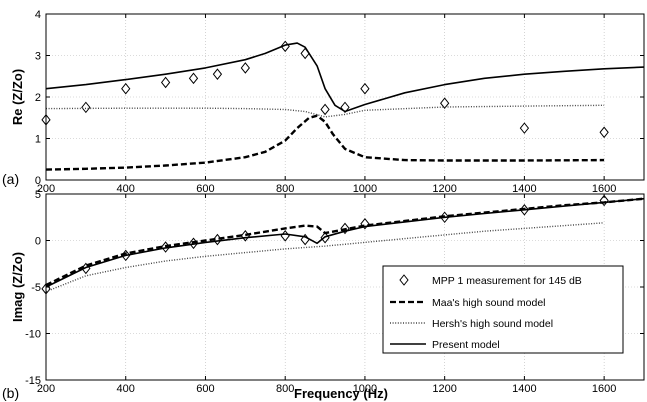  I want to click on y-tick-label-b: -15, so click(33, 381).